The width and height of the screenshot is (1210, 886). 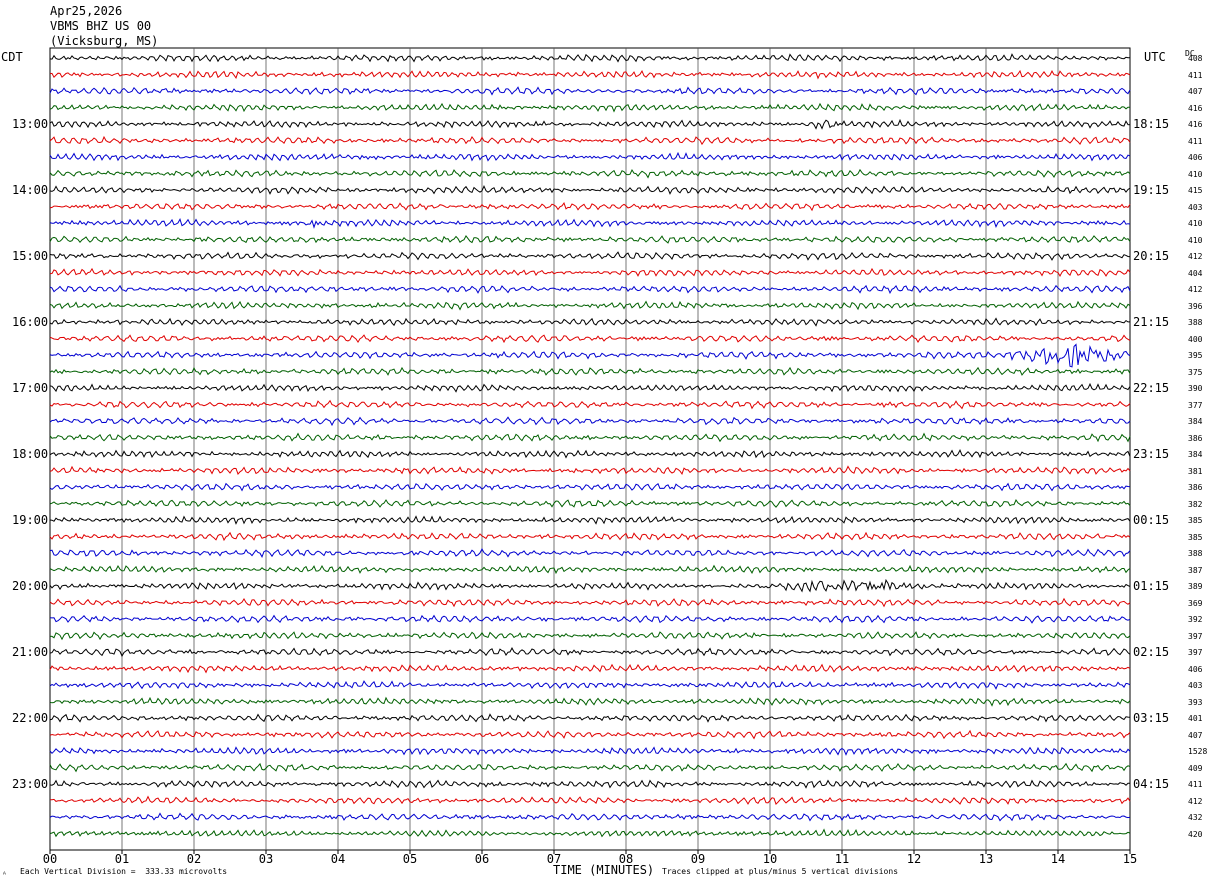 What do you see at coordinates (1195, 570) in the screenshot?
I see `dc-offset-label: 387` at bounding box center [1195, 570].